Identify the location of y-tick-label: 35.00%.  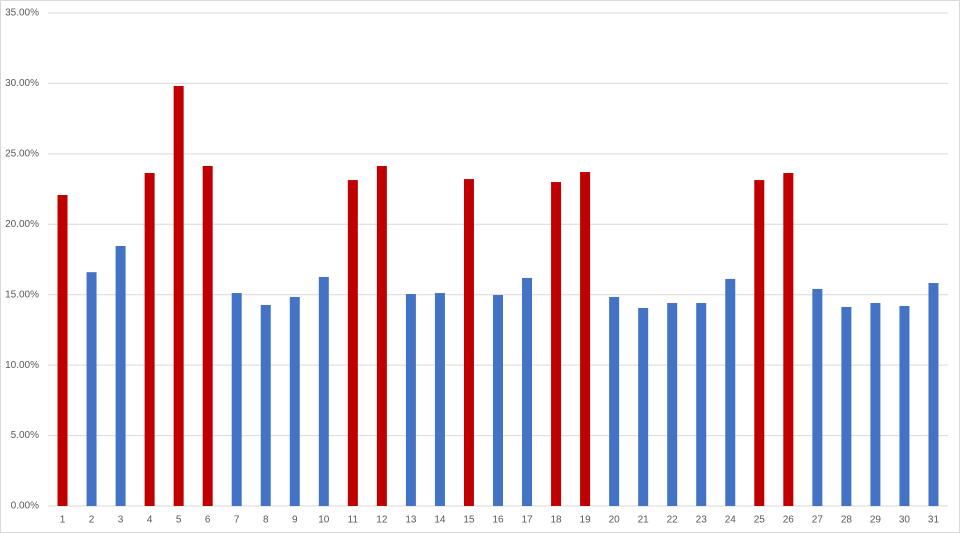
(22, 13).